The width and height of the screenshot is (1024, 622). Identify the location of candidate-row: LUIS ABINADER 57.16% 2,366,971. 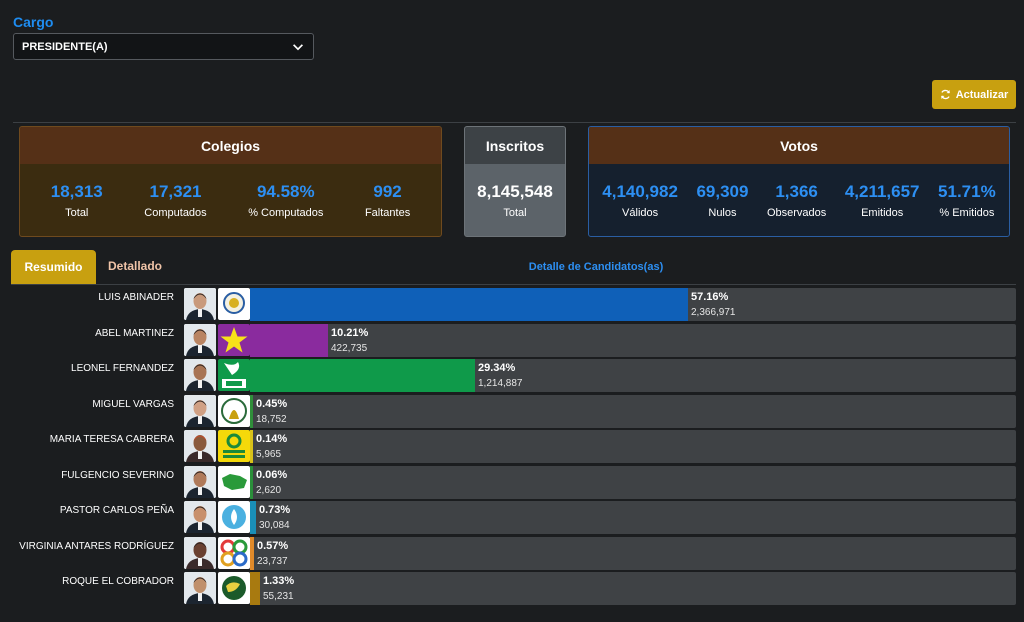
(513, 303).